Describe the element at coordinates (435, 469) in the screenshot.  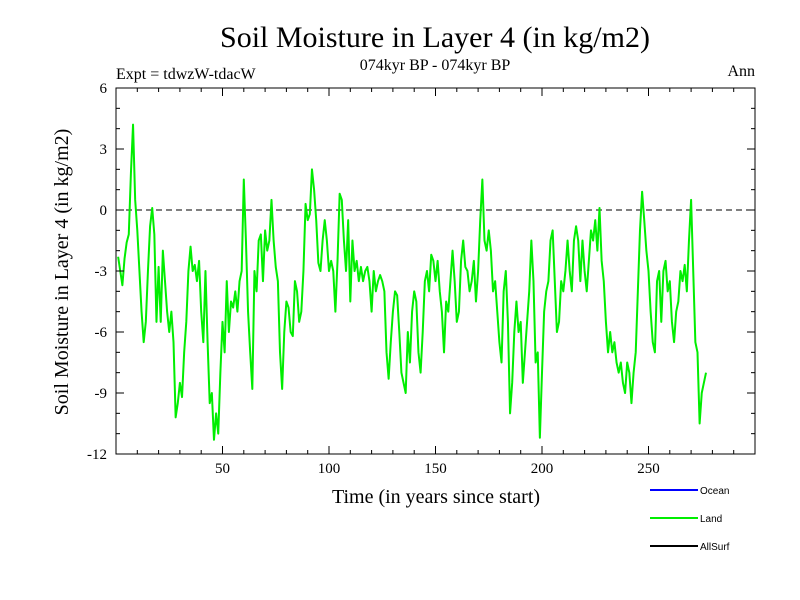
I see `x-tick-label: 150` at that location.